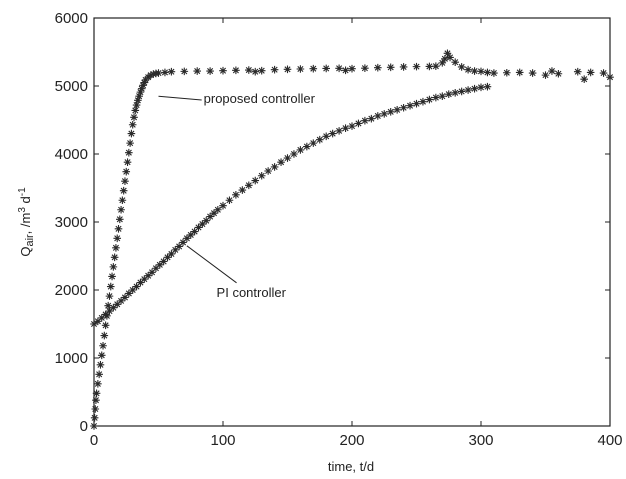 The image size is (626, 479). I want to click on y-tick-label: 3000, so click(71, 222).